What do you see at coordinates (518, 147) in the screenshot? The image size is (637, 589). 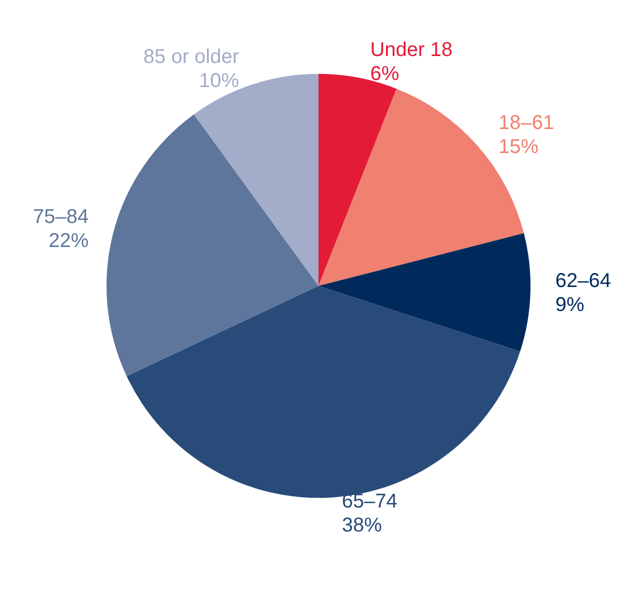 I see `data-label: 15%` at bounding box center [518, 147].